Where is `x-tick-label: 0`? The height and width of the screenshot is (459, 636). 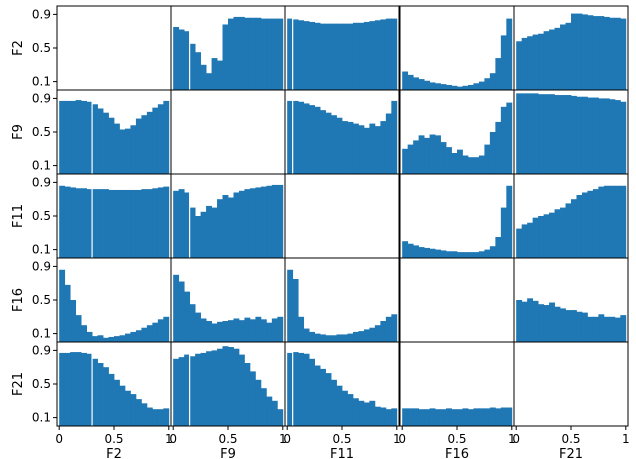 x-tick-label: 0 is located at coordinates (516, 439).